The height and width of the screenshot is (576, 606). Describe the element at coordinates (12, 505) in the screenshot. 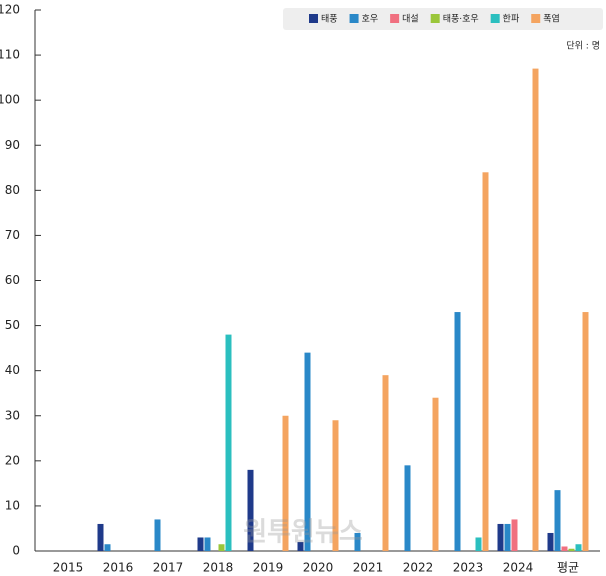

I see `y-tick-label: 10` at that location.